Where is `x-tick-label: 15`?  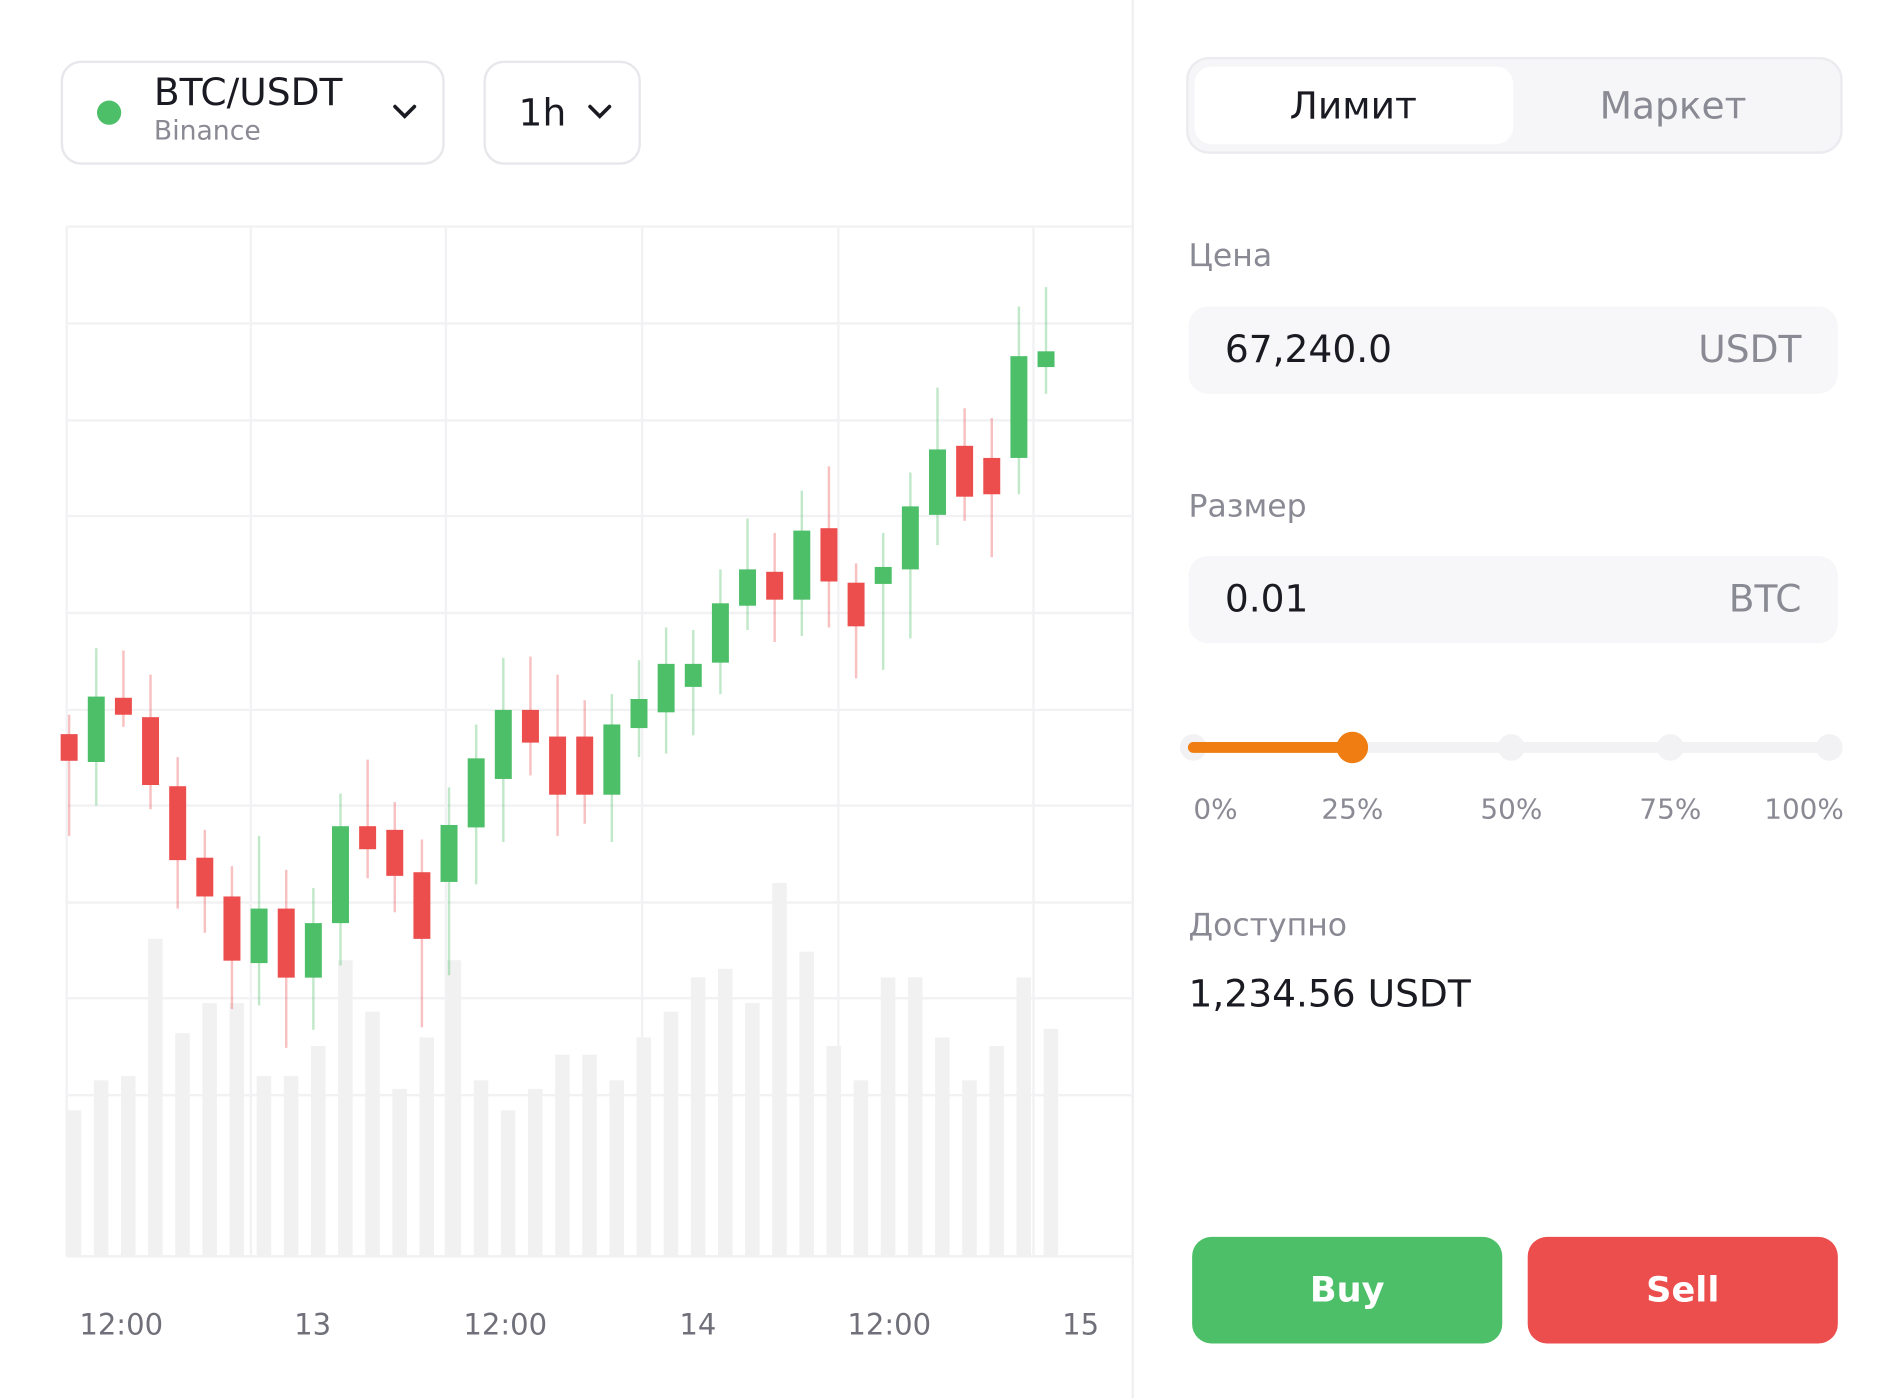 x-tick-label: 15 is located at coordinates (1080, 1325).